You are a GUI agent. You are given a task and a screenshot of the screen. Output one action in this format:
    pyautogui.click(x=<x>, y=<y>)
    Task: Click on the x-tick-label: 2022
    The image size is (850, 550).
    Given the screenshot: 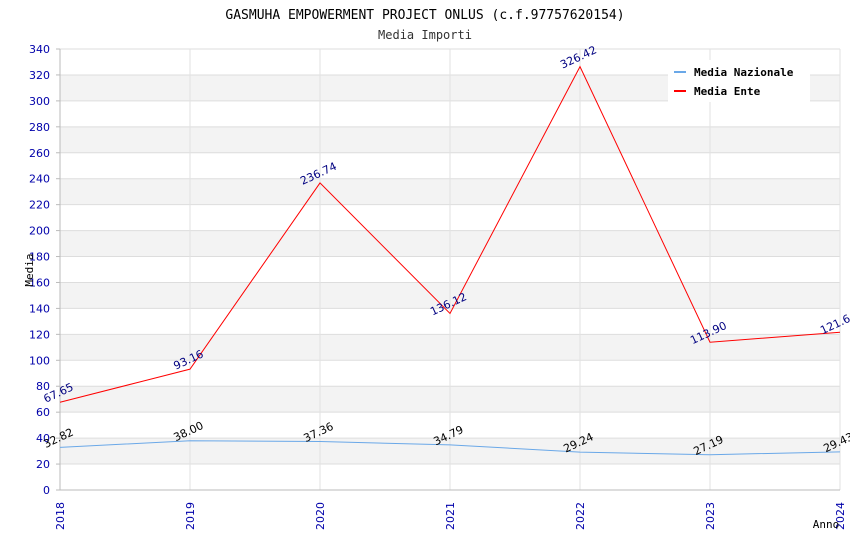 What is the action you would take?
    pyautogui.click(x=580, y=516)
    